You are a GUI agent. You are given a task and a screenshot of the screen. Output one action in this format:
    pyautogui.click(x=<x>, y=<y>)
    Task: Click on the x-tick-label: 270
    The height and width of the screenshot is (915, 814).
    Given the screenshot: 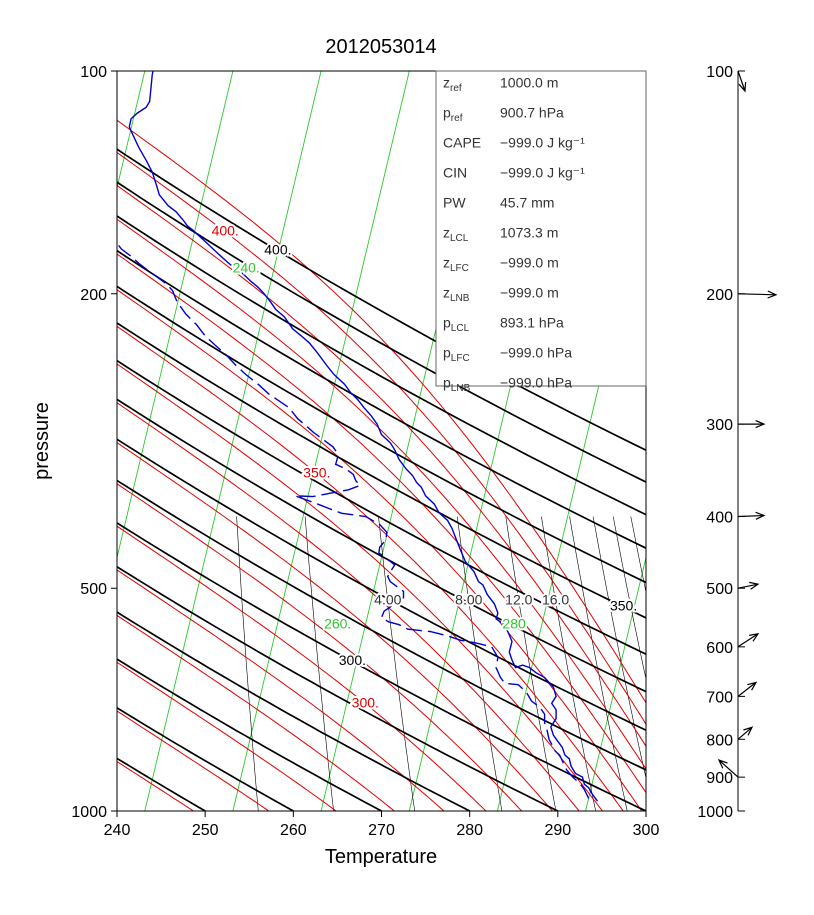 What is the action you would take?
    pyautogui.click(x=381, y=830)
    